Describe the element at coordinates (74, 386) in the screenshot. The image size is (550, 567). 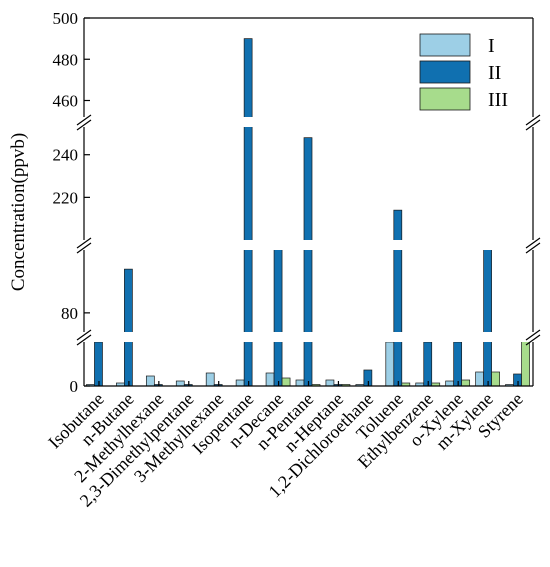
I see `y-tick-label-0: 0` at that location.